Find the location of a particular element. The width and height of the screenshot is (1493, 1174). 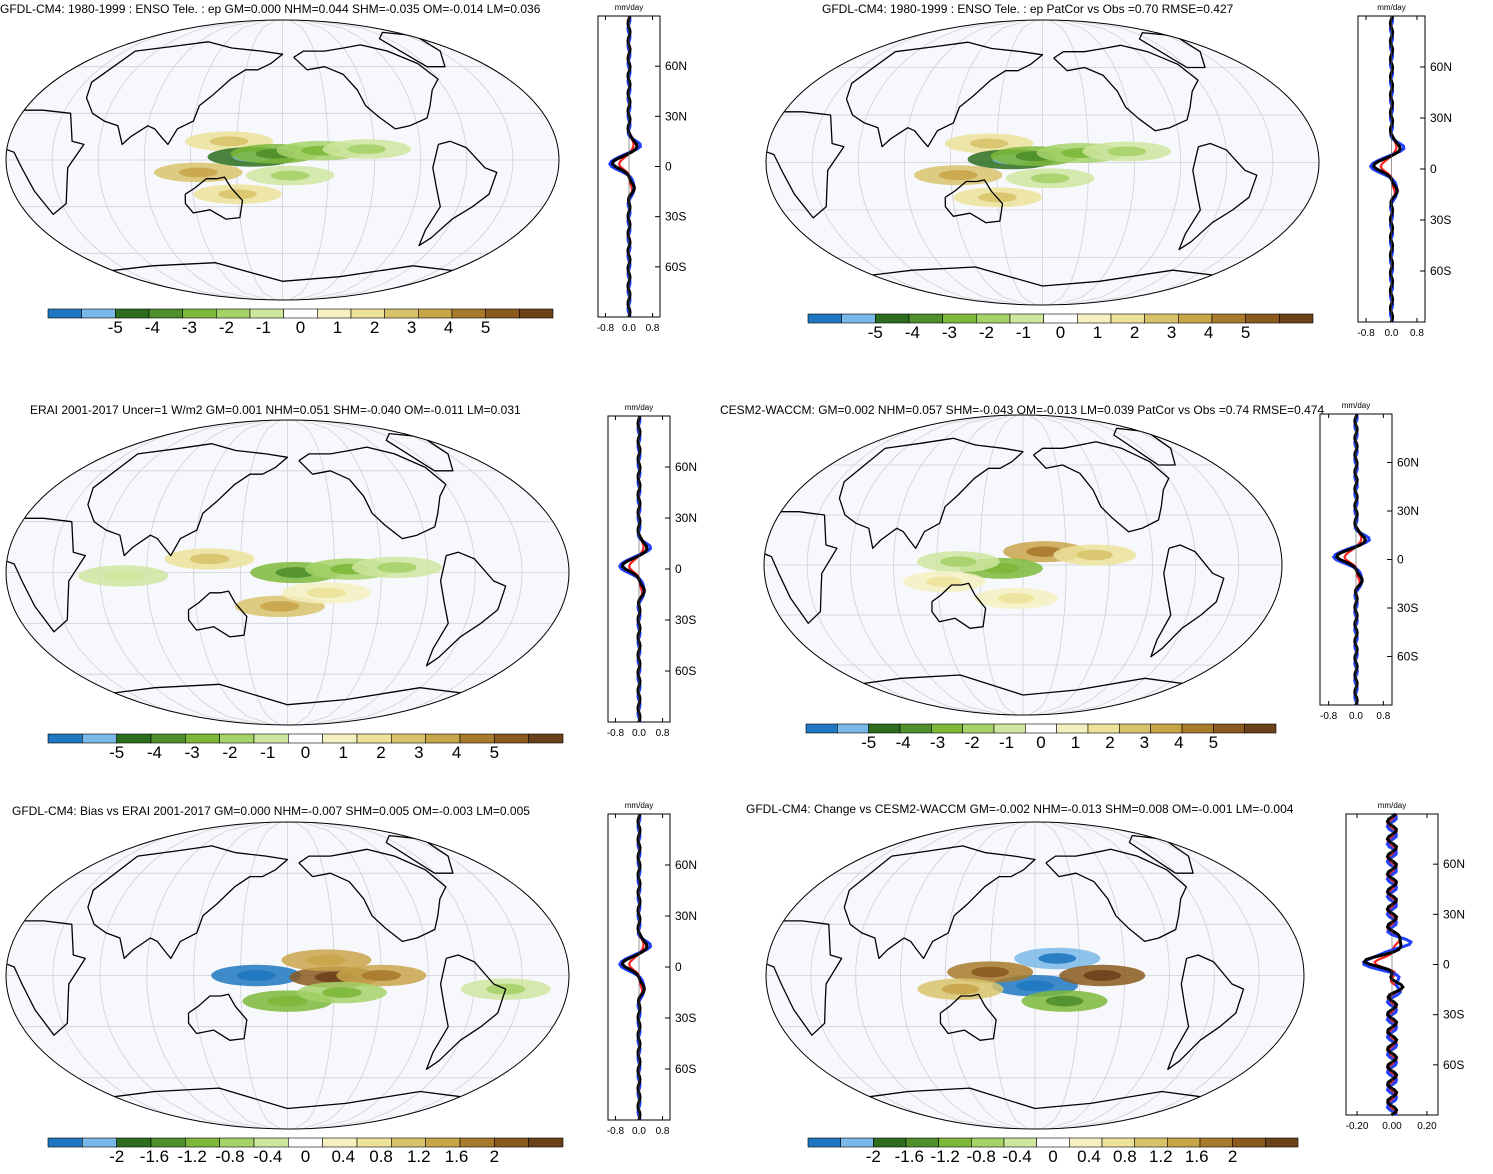

profile-lat-tick-label: 0 is located at coordinates (1446, 965).